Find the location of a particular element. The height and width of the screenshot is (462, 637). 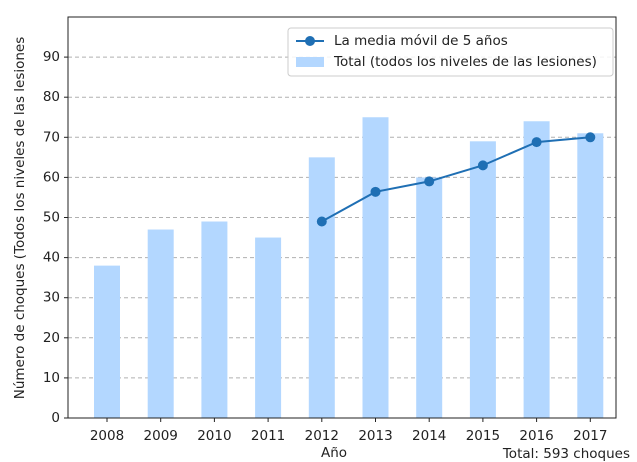

y-tick-label: 20 is located at coordinates (51, 338).